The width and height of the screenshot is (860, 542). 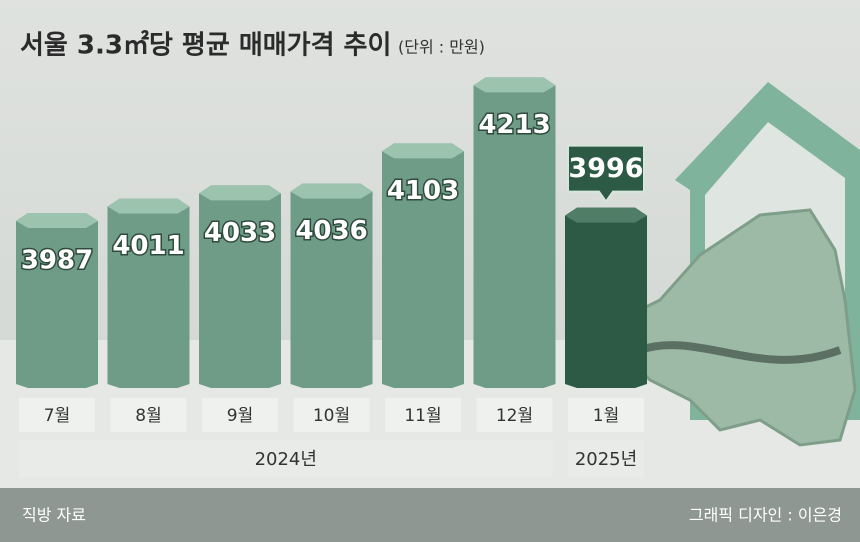 I want to click on x-tick-label: 8월, so click(x=148, y=416).